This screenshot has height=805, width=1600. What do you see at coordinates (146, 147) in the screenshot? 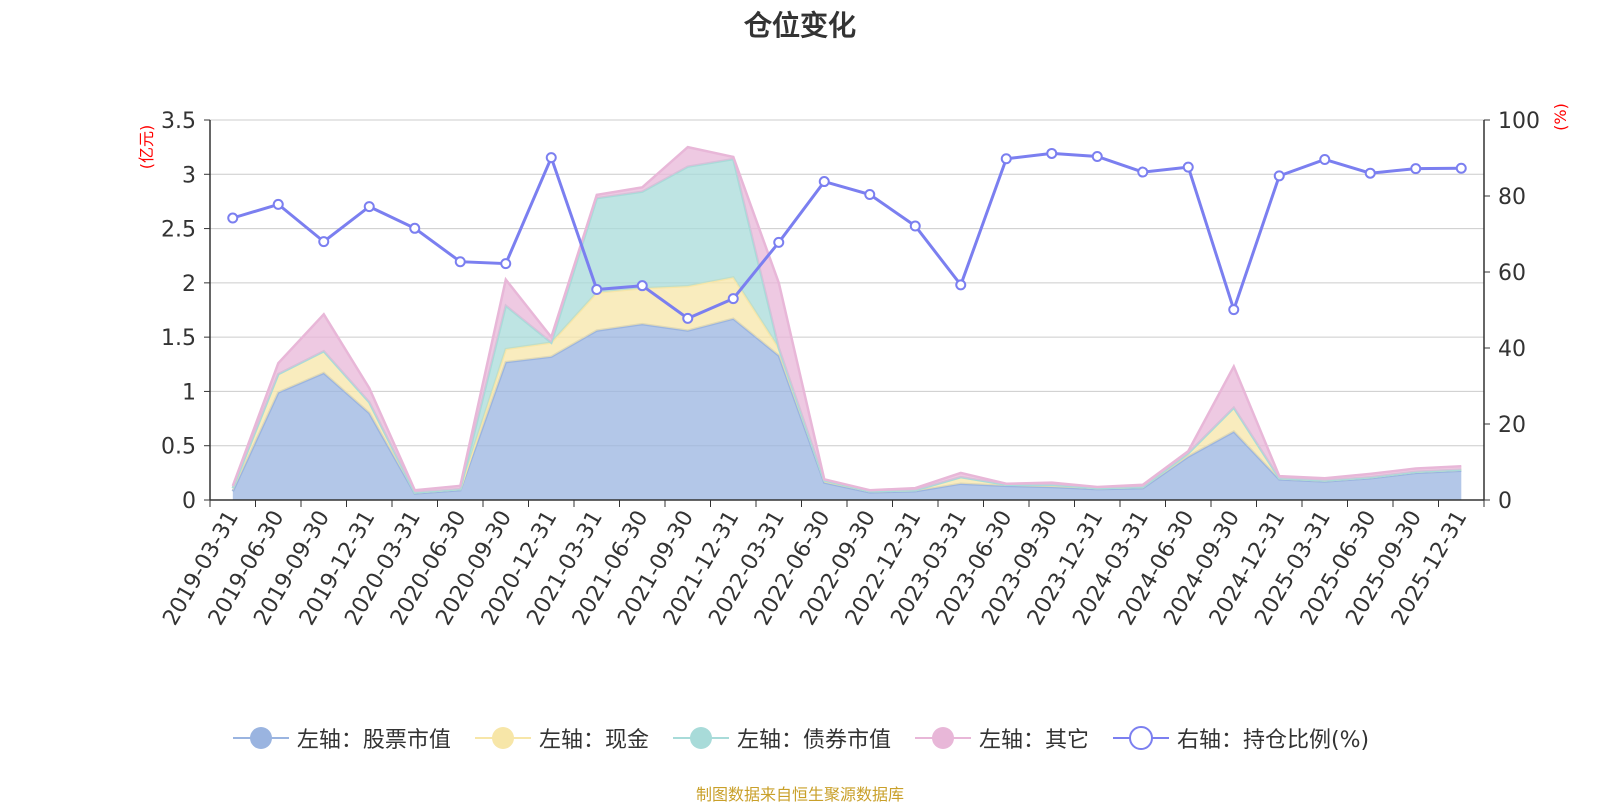
I see `left-axis-unit: (亿元)` at bounding box center [146, 147].